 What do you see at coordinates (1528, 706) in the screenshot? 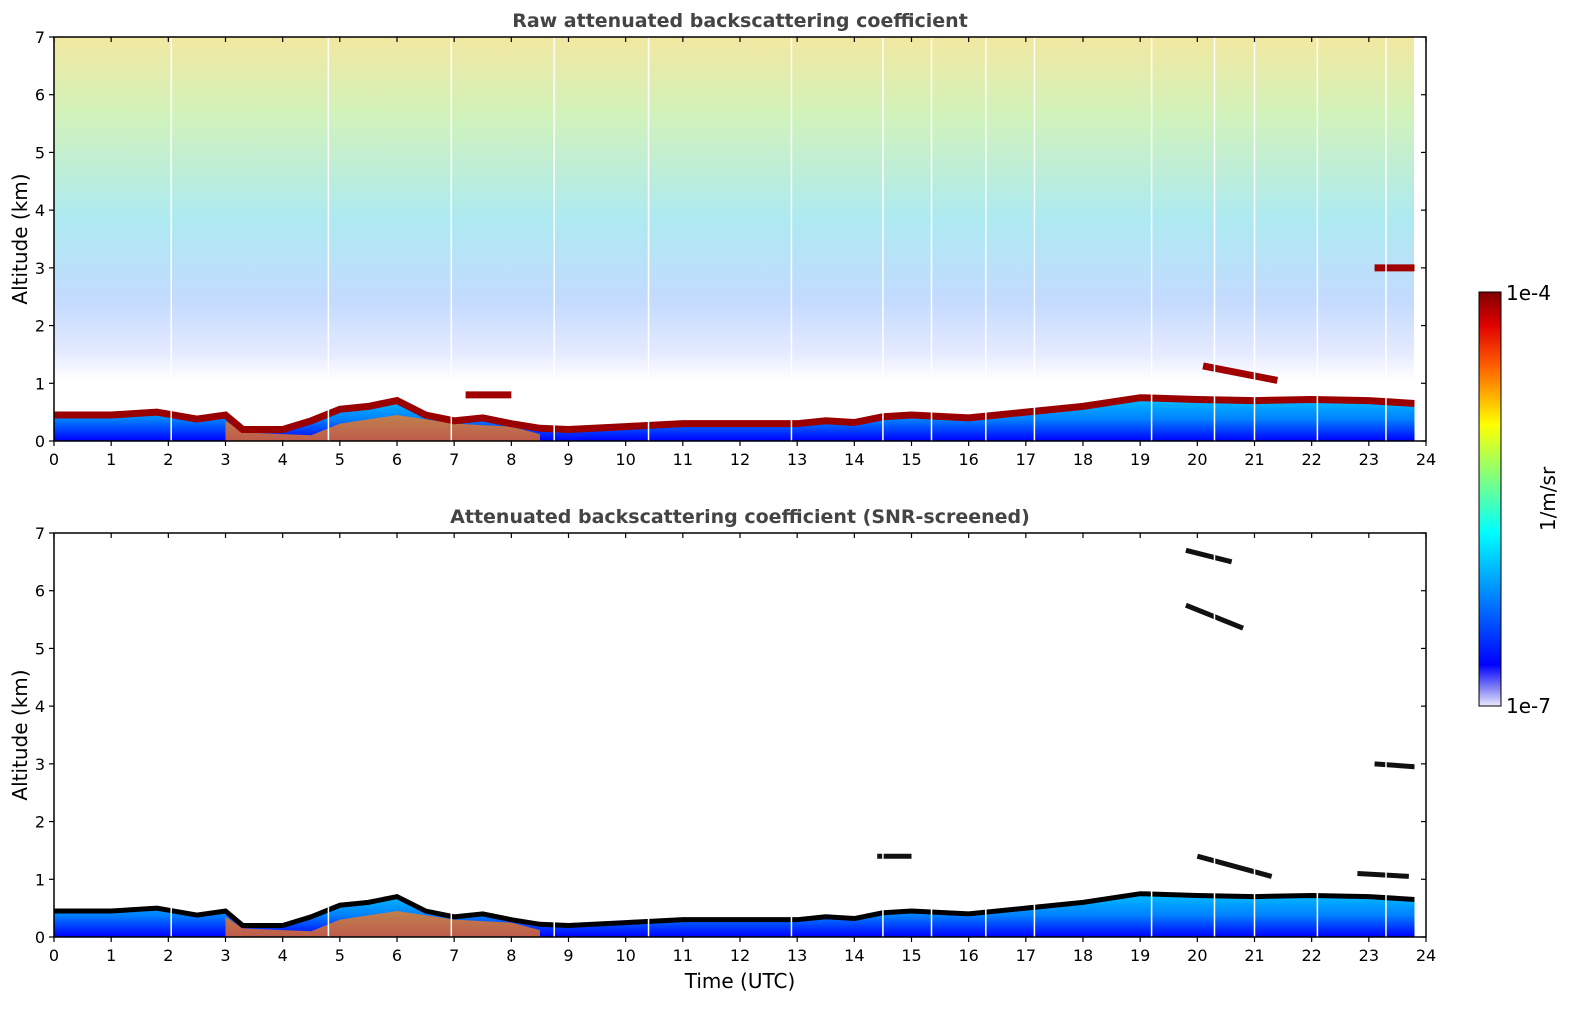
I see `colorbar-min-label: 1e-7` at bounding box center [1528, 706].